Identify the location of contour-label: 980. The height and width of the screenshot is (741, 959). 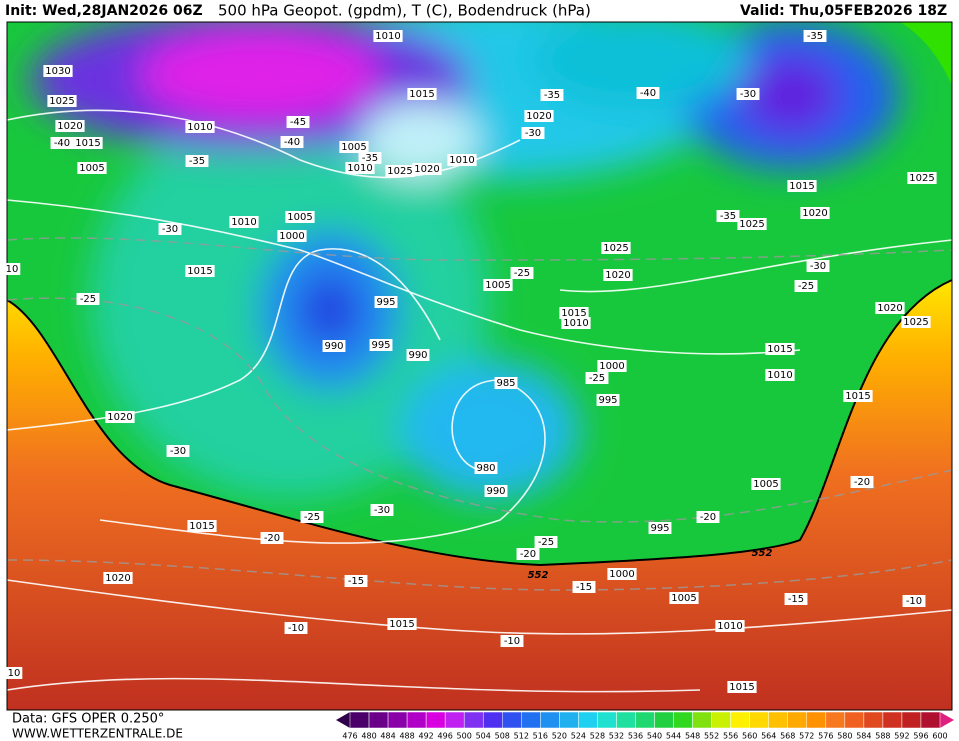
(485, 468).